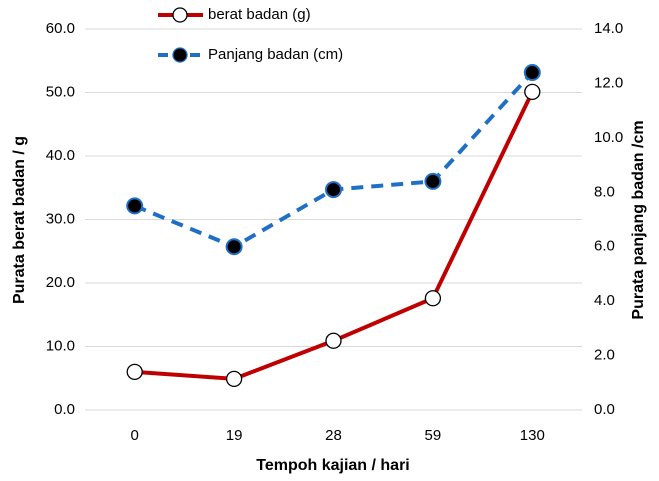 This screenshot has width=659, height=481. What do you see at coordinates (604, 409) in the screenshot?
I see `y2-tick-label: 0.0` at bounding box center [604, 409].